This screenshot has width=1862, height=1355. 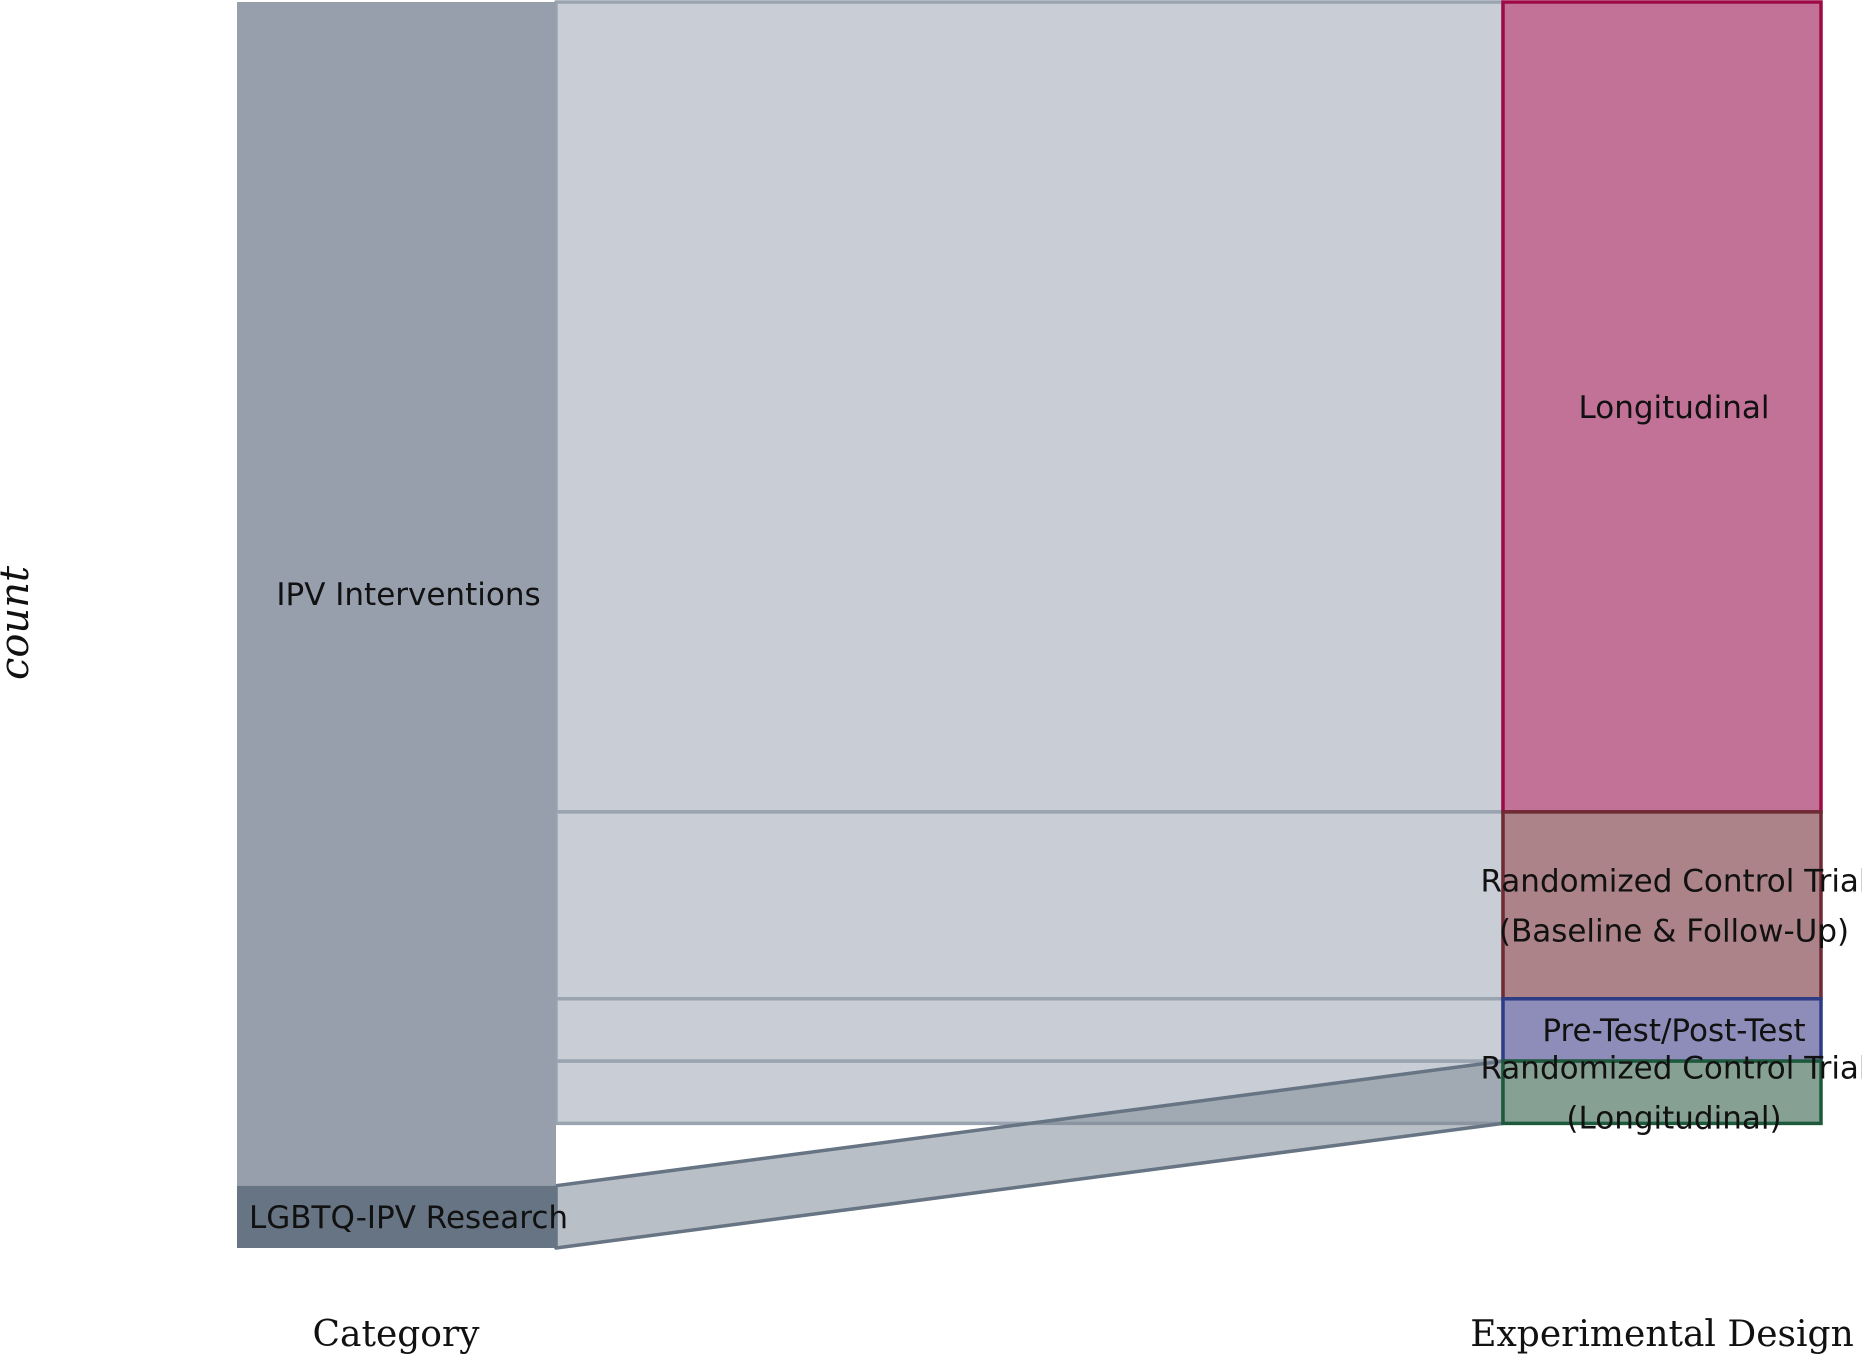 I want to click on flow-ipv-pre, so click(x=1029, y=1030).